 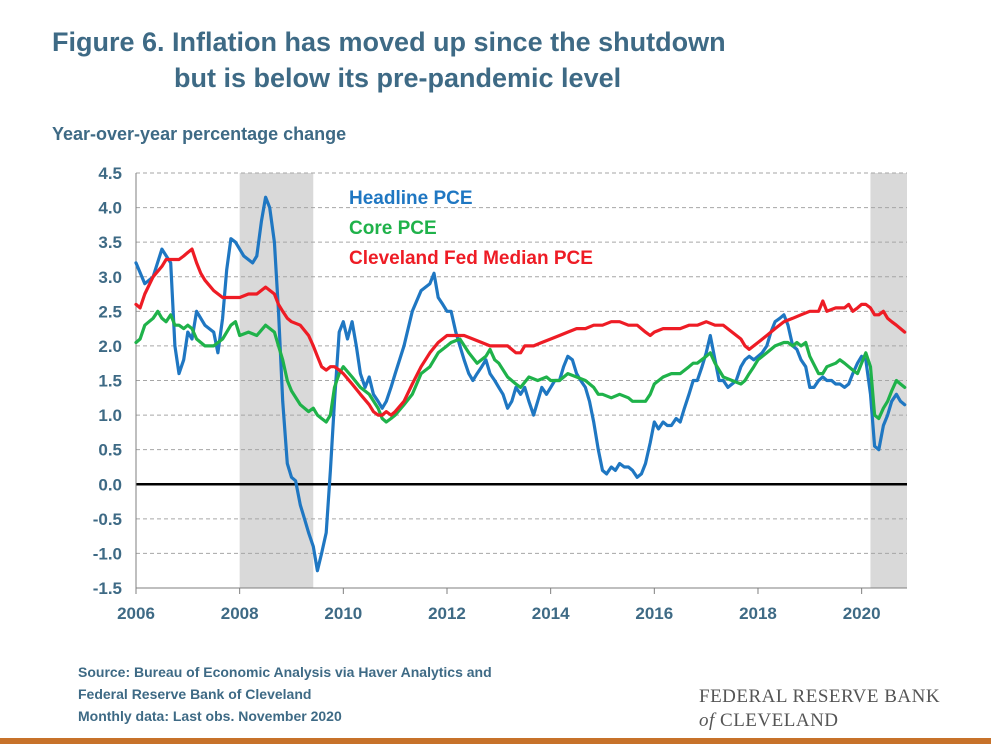 I want to click on source-line-2: Federal Reserve Bank of Cleveland, so click(x=195, y=694).